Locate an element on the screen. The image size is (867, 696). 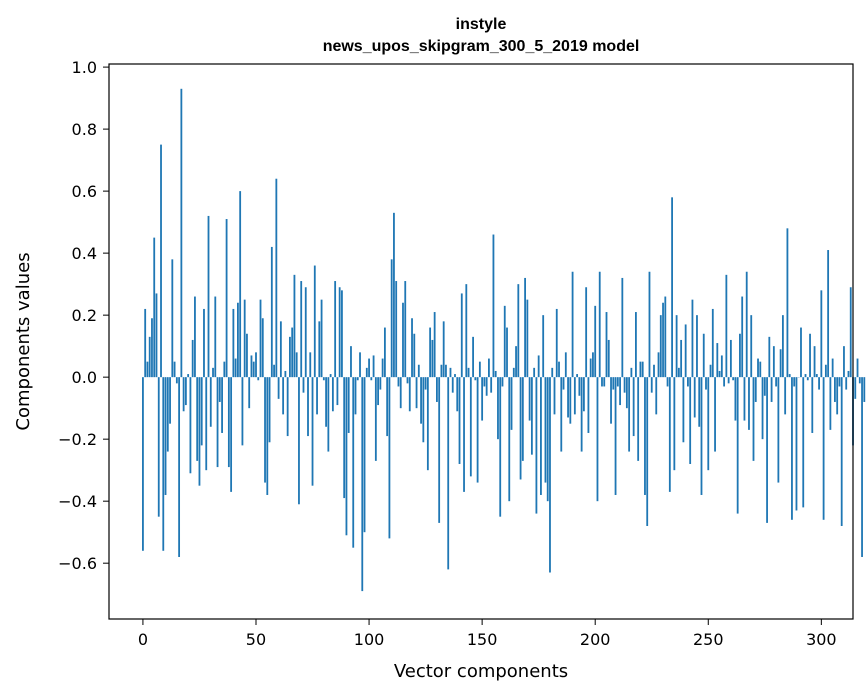
y-axis-ticks: −0.6 −0.4 −0.2 0.0 0.2 0.4 0.6 0.8 1.0 is located at coordinates (83, 315).